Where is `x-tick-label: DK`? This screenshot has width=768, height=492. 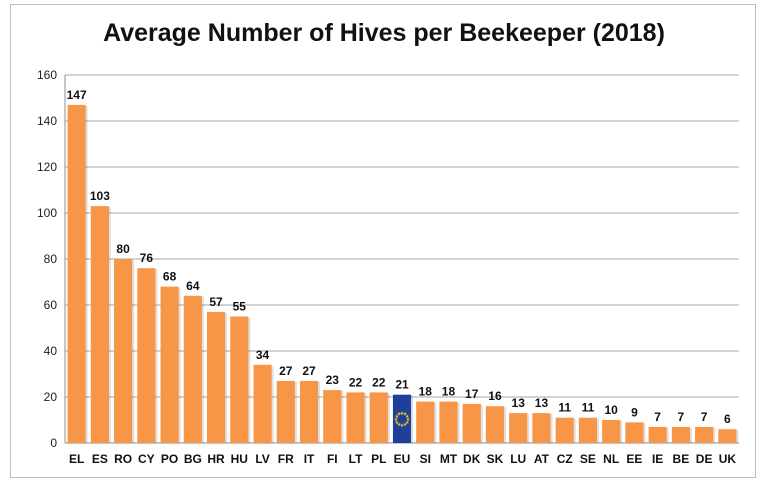 x-tick-label: DK is located at coordinates (472, 459).